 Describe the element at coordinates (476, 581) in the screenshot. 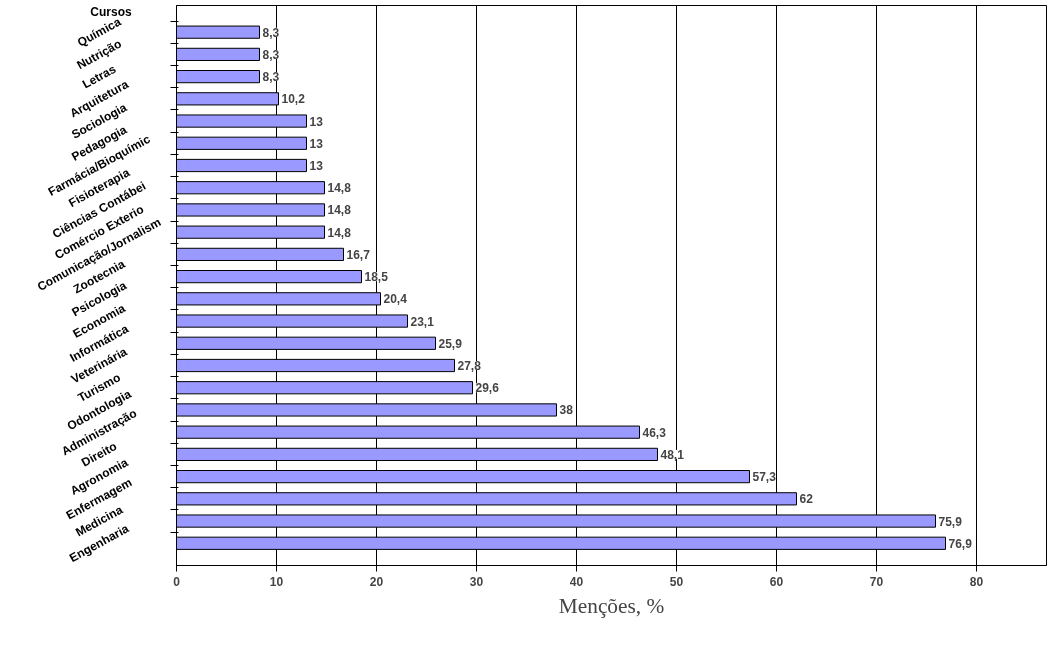

I see `x-tick-label: 30` at that location.